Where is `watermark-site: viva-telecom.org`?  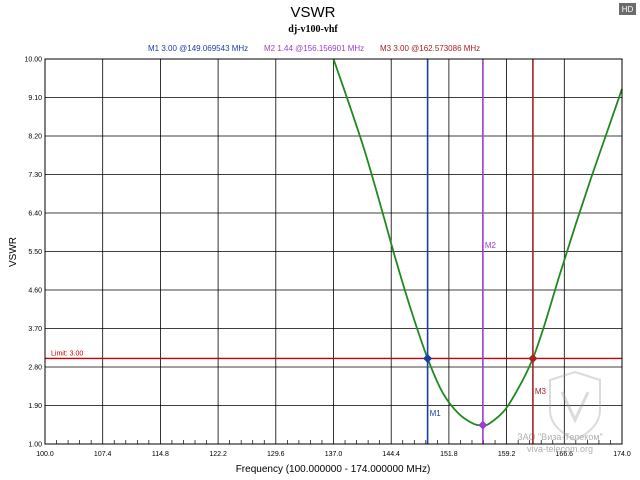
watermark-site: viva-telecom.org is located at coordinates (560, 449).